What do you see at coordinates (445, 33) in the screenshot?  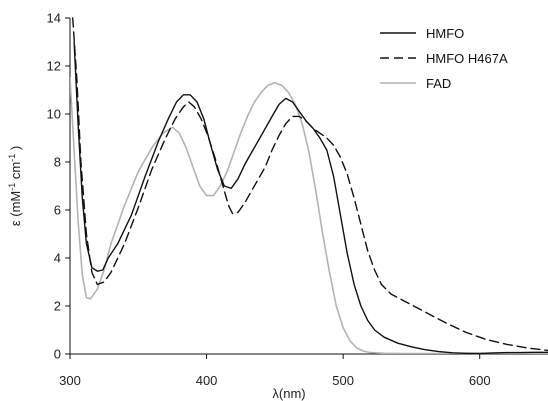 I see `legend-label: HMFO` at bounding box center [445, 33].